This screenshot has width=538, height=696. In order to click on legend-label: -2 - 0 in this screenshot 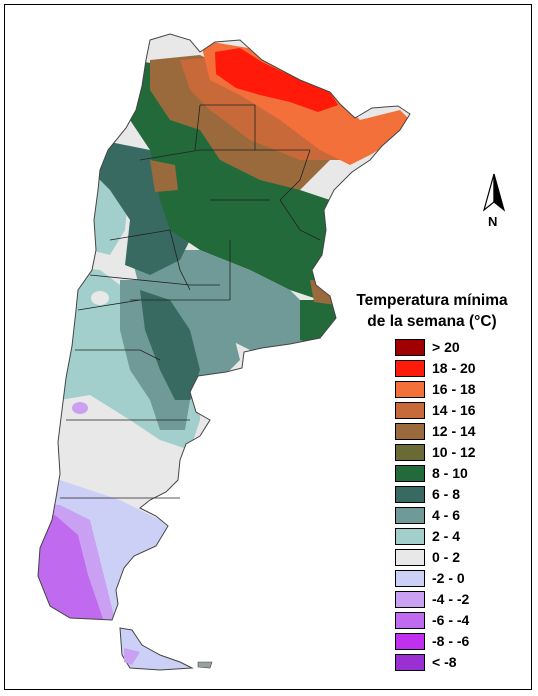, I will do `click(448, 578)`.